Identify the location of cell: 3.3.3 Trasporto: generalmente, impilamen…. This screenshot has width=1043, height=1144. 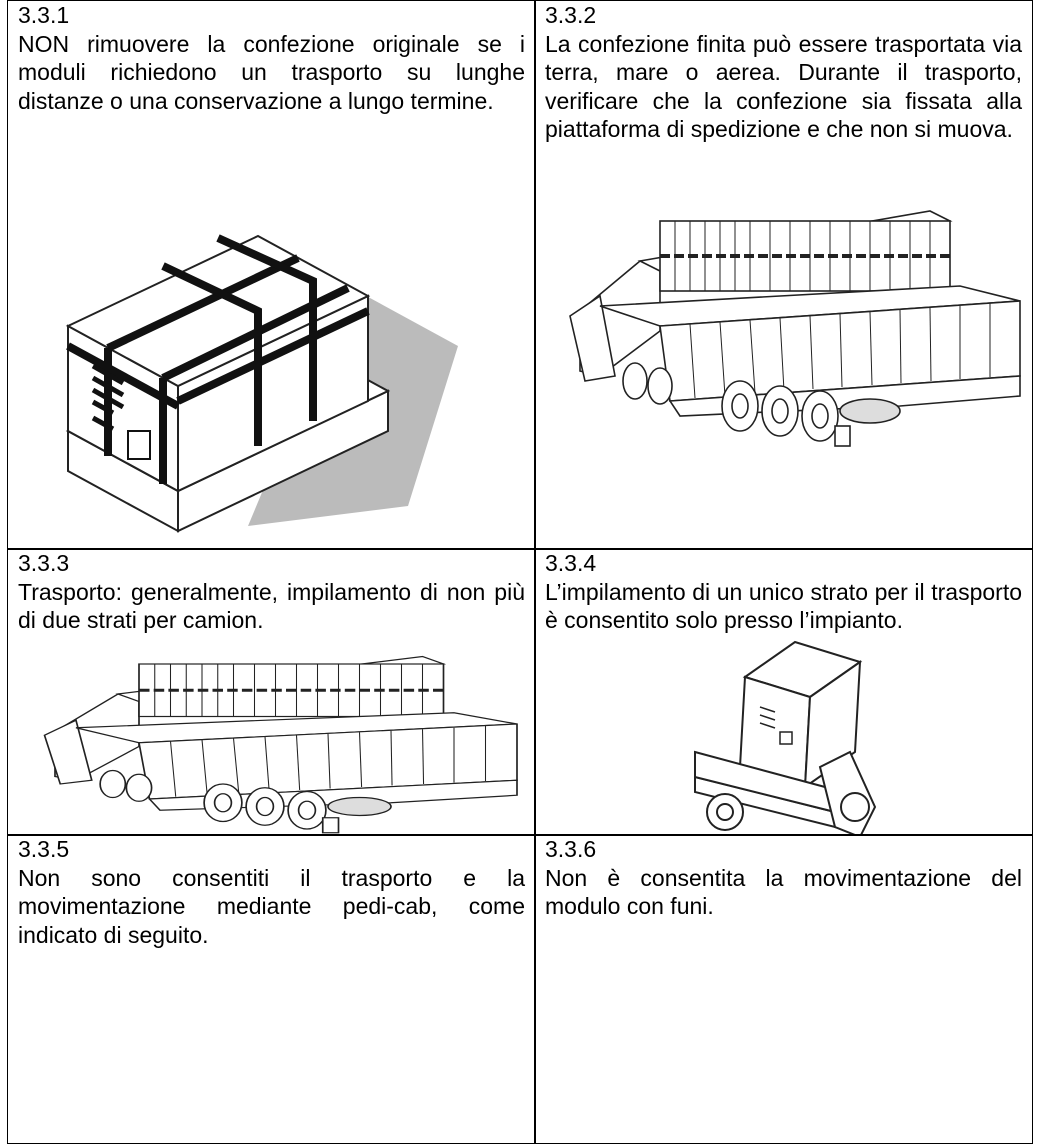
(271, 692).